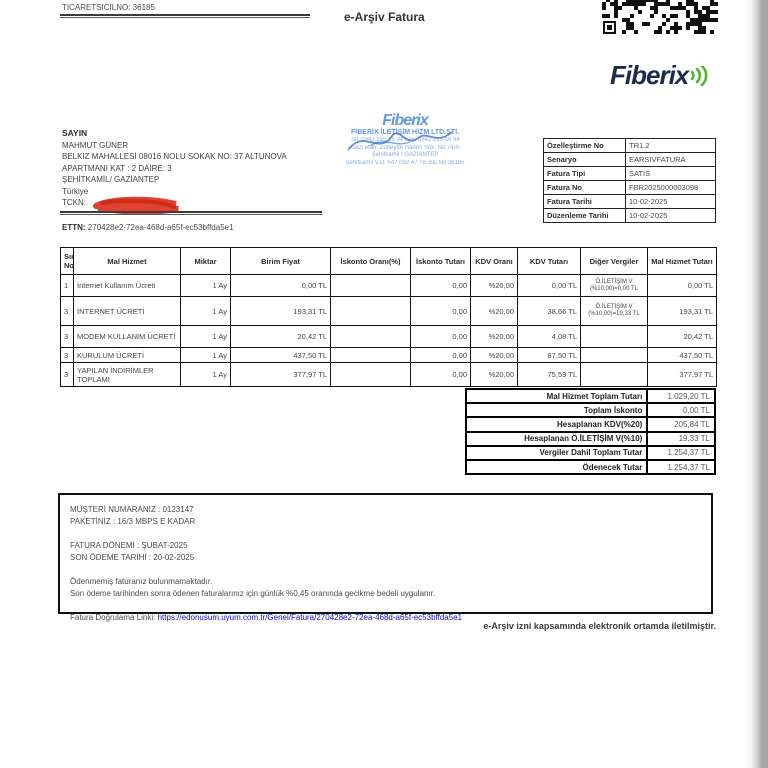 This screenshot has width=768, height=768. I want to click on col-header: Mal Hizmet, so click(127, 261).